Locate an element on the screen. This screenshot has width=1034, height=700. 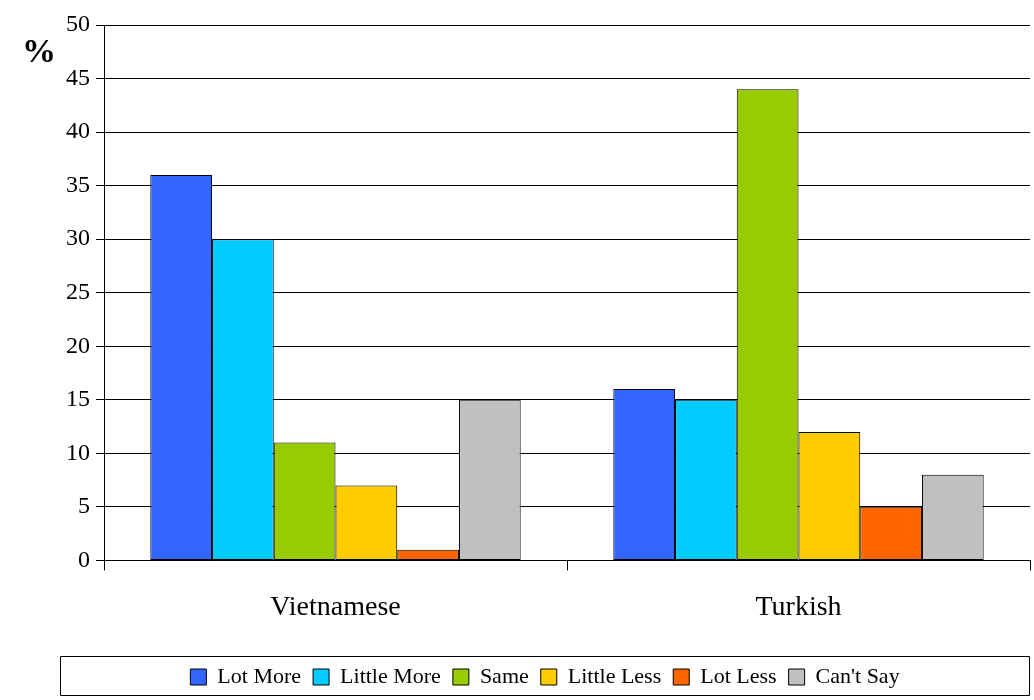
x-tick-label: Turkish is located at coordinates (798, 605).